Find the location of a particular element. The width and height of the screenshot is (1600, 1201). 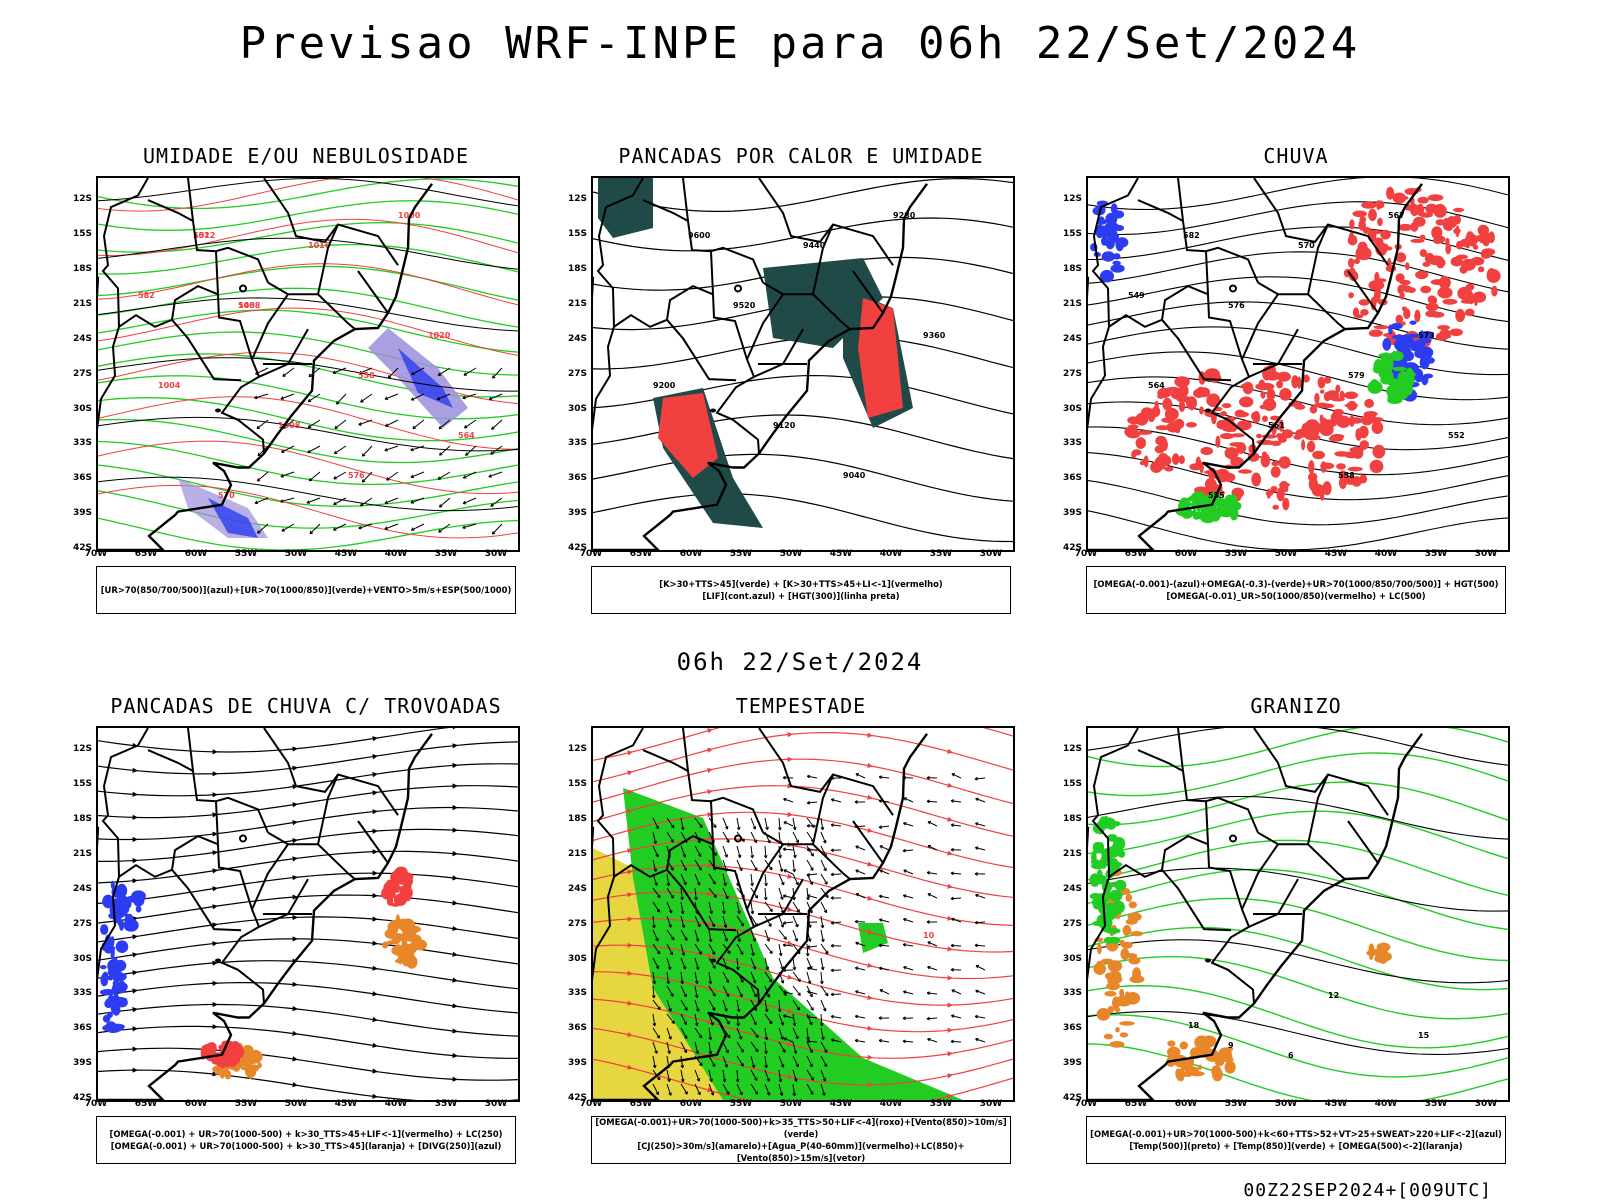

lake-mark is located at coordinates (218, 411).